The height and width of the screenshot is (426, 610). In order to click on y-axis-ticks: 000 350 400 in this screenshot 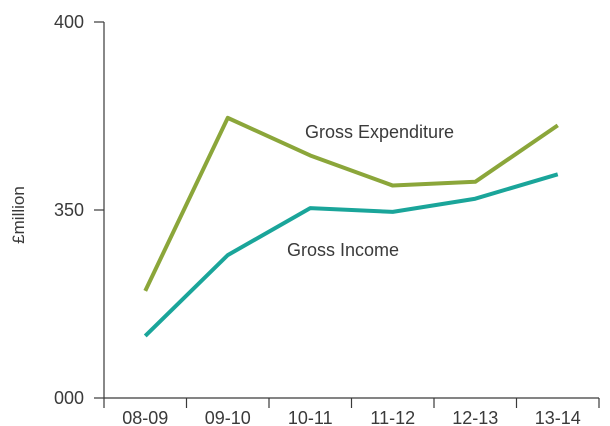, I will do `click(79, 210)`.